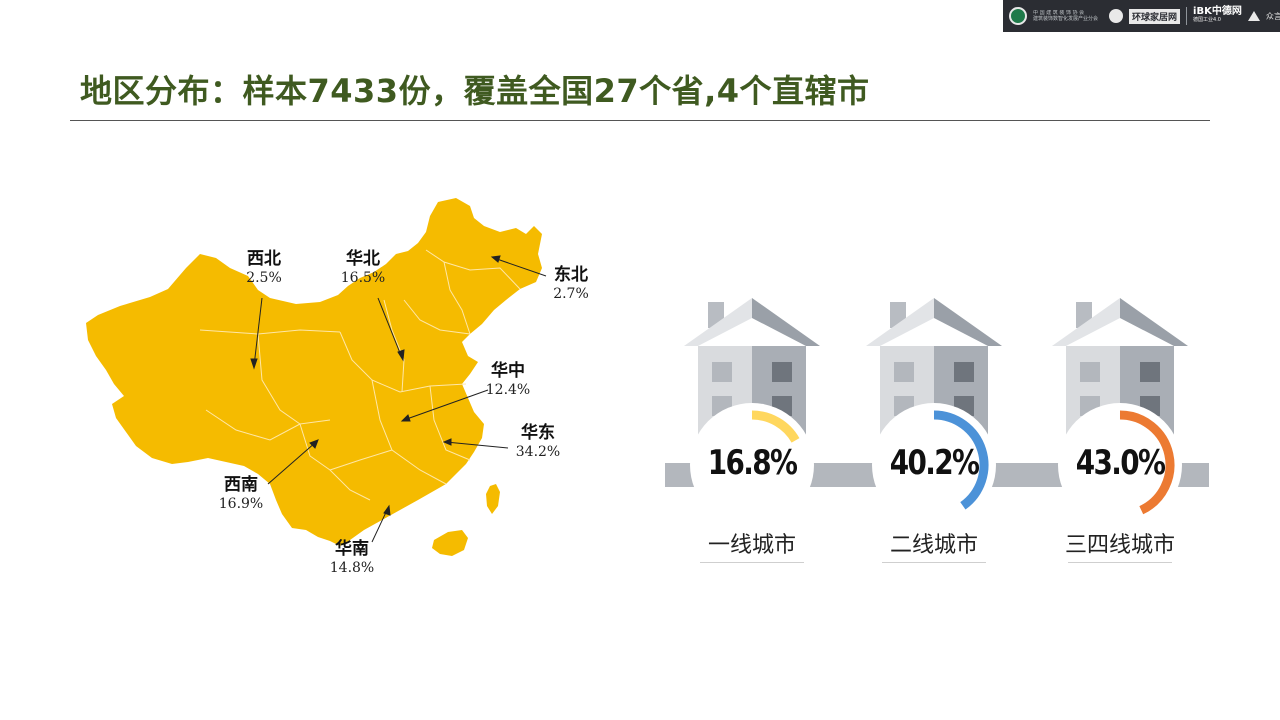 The height and width of the screenshot is (720, 1280). Describe the element at coordinates (387, 510) in the screenshot. I see `arrowhead-huanan` at that location.